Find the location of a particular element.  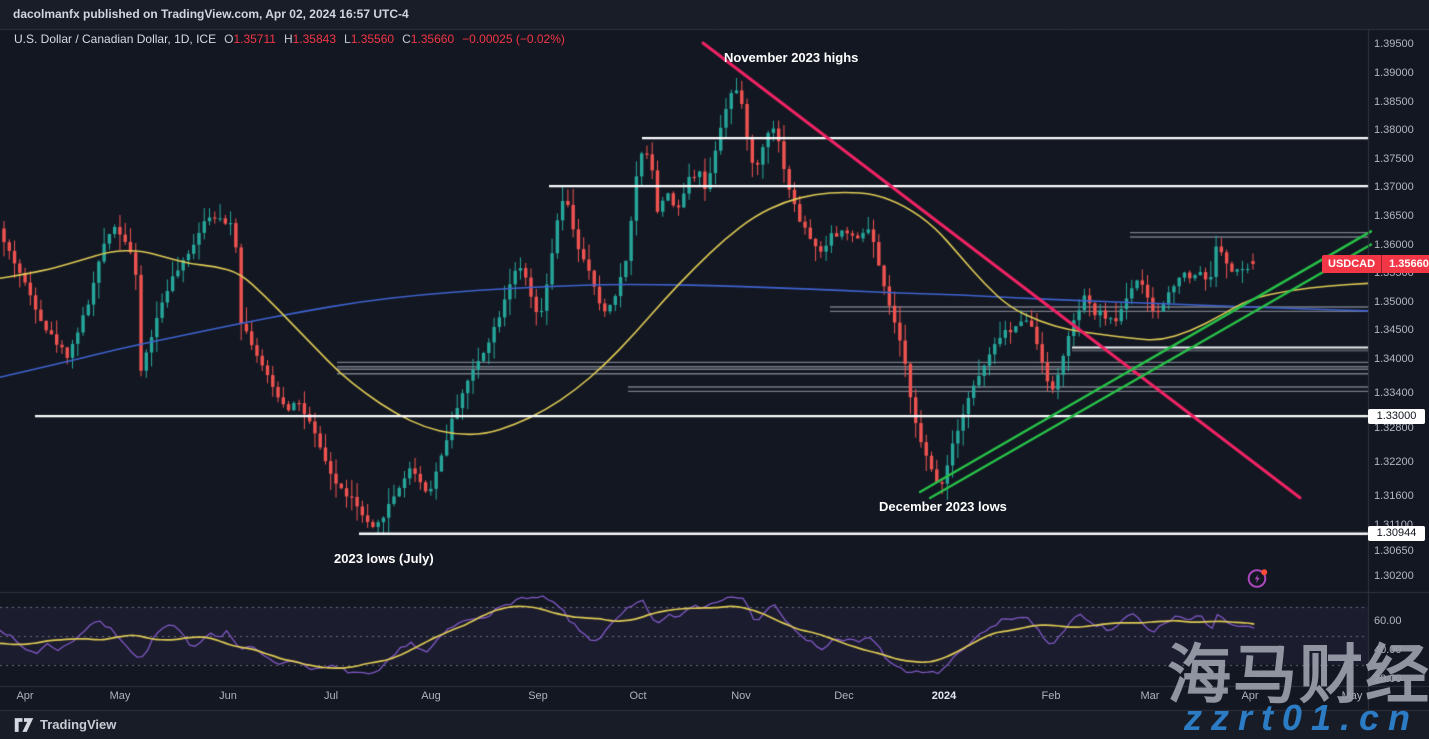

price-tick: 1.38000 is located at coordinates (1394, 130).